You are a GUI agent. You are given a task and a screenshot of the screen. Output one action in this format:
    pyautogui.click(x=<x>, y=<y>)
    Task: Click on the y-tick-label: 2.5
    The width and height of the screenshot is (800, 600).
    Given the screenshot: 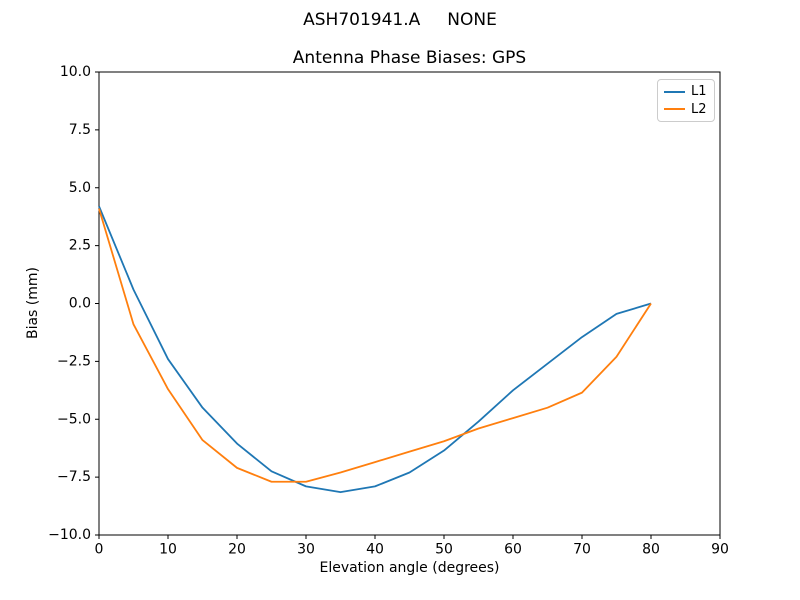 What is the action you would take?
    pyautogui.click(x=80, y=246)
    